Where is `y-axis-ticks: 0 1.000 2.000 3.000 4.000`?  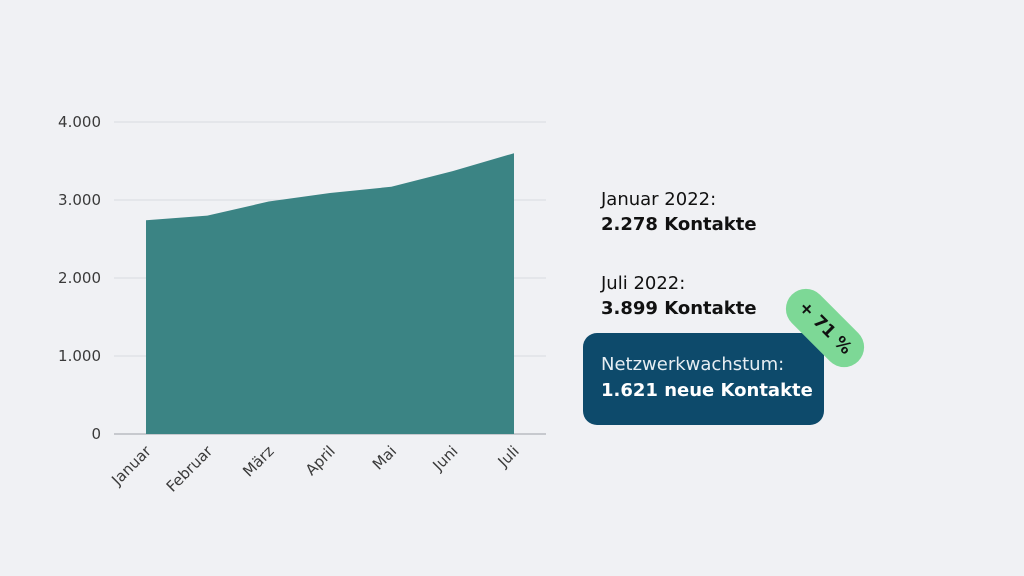 y-axis-ticks: 0 1.000 2.000 3.000 4.000 is located at coordinates (79, 278).